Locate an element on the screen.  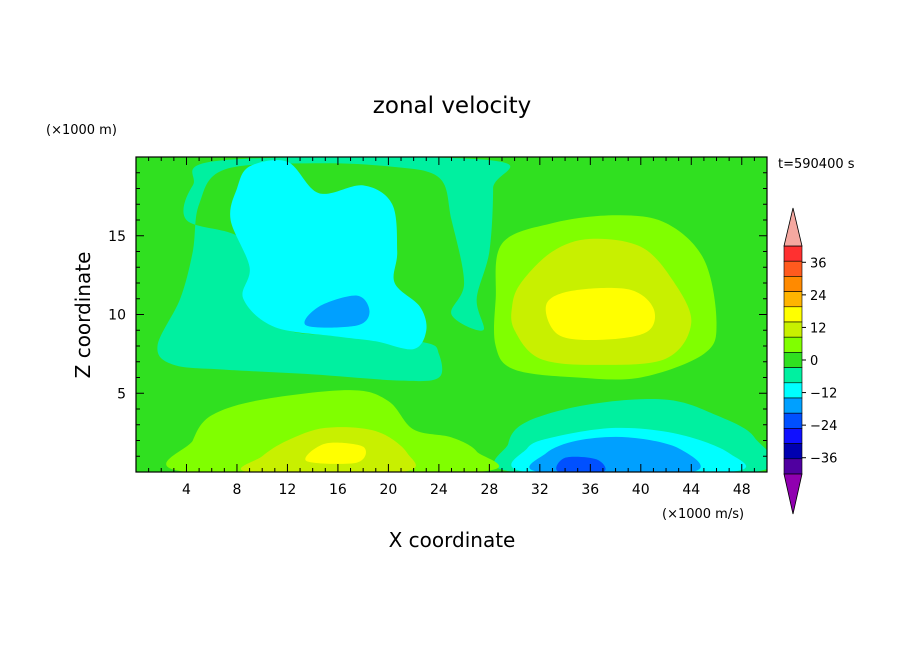
x-axis-title: X coordinate is located at coordinates (452, 540).